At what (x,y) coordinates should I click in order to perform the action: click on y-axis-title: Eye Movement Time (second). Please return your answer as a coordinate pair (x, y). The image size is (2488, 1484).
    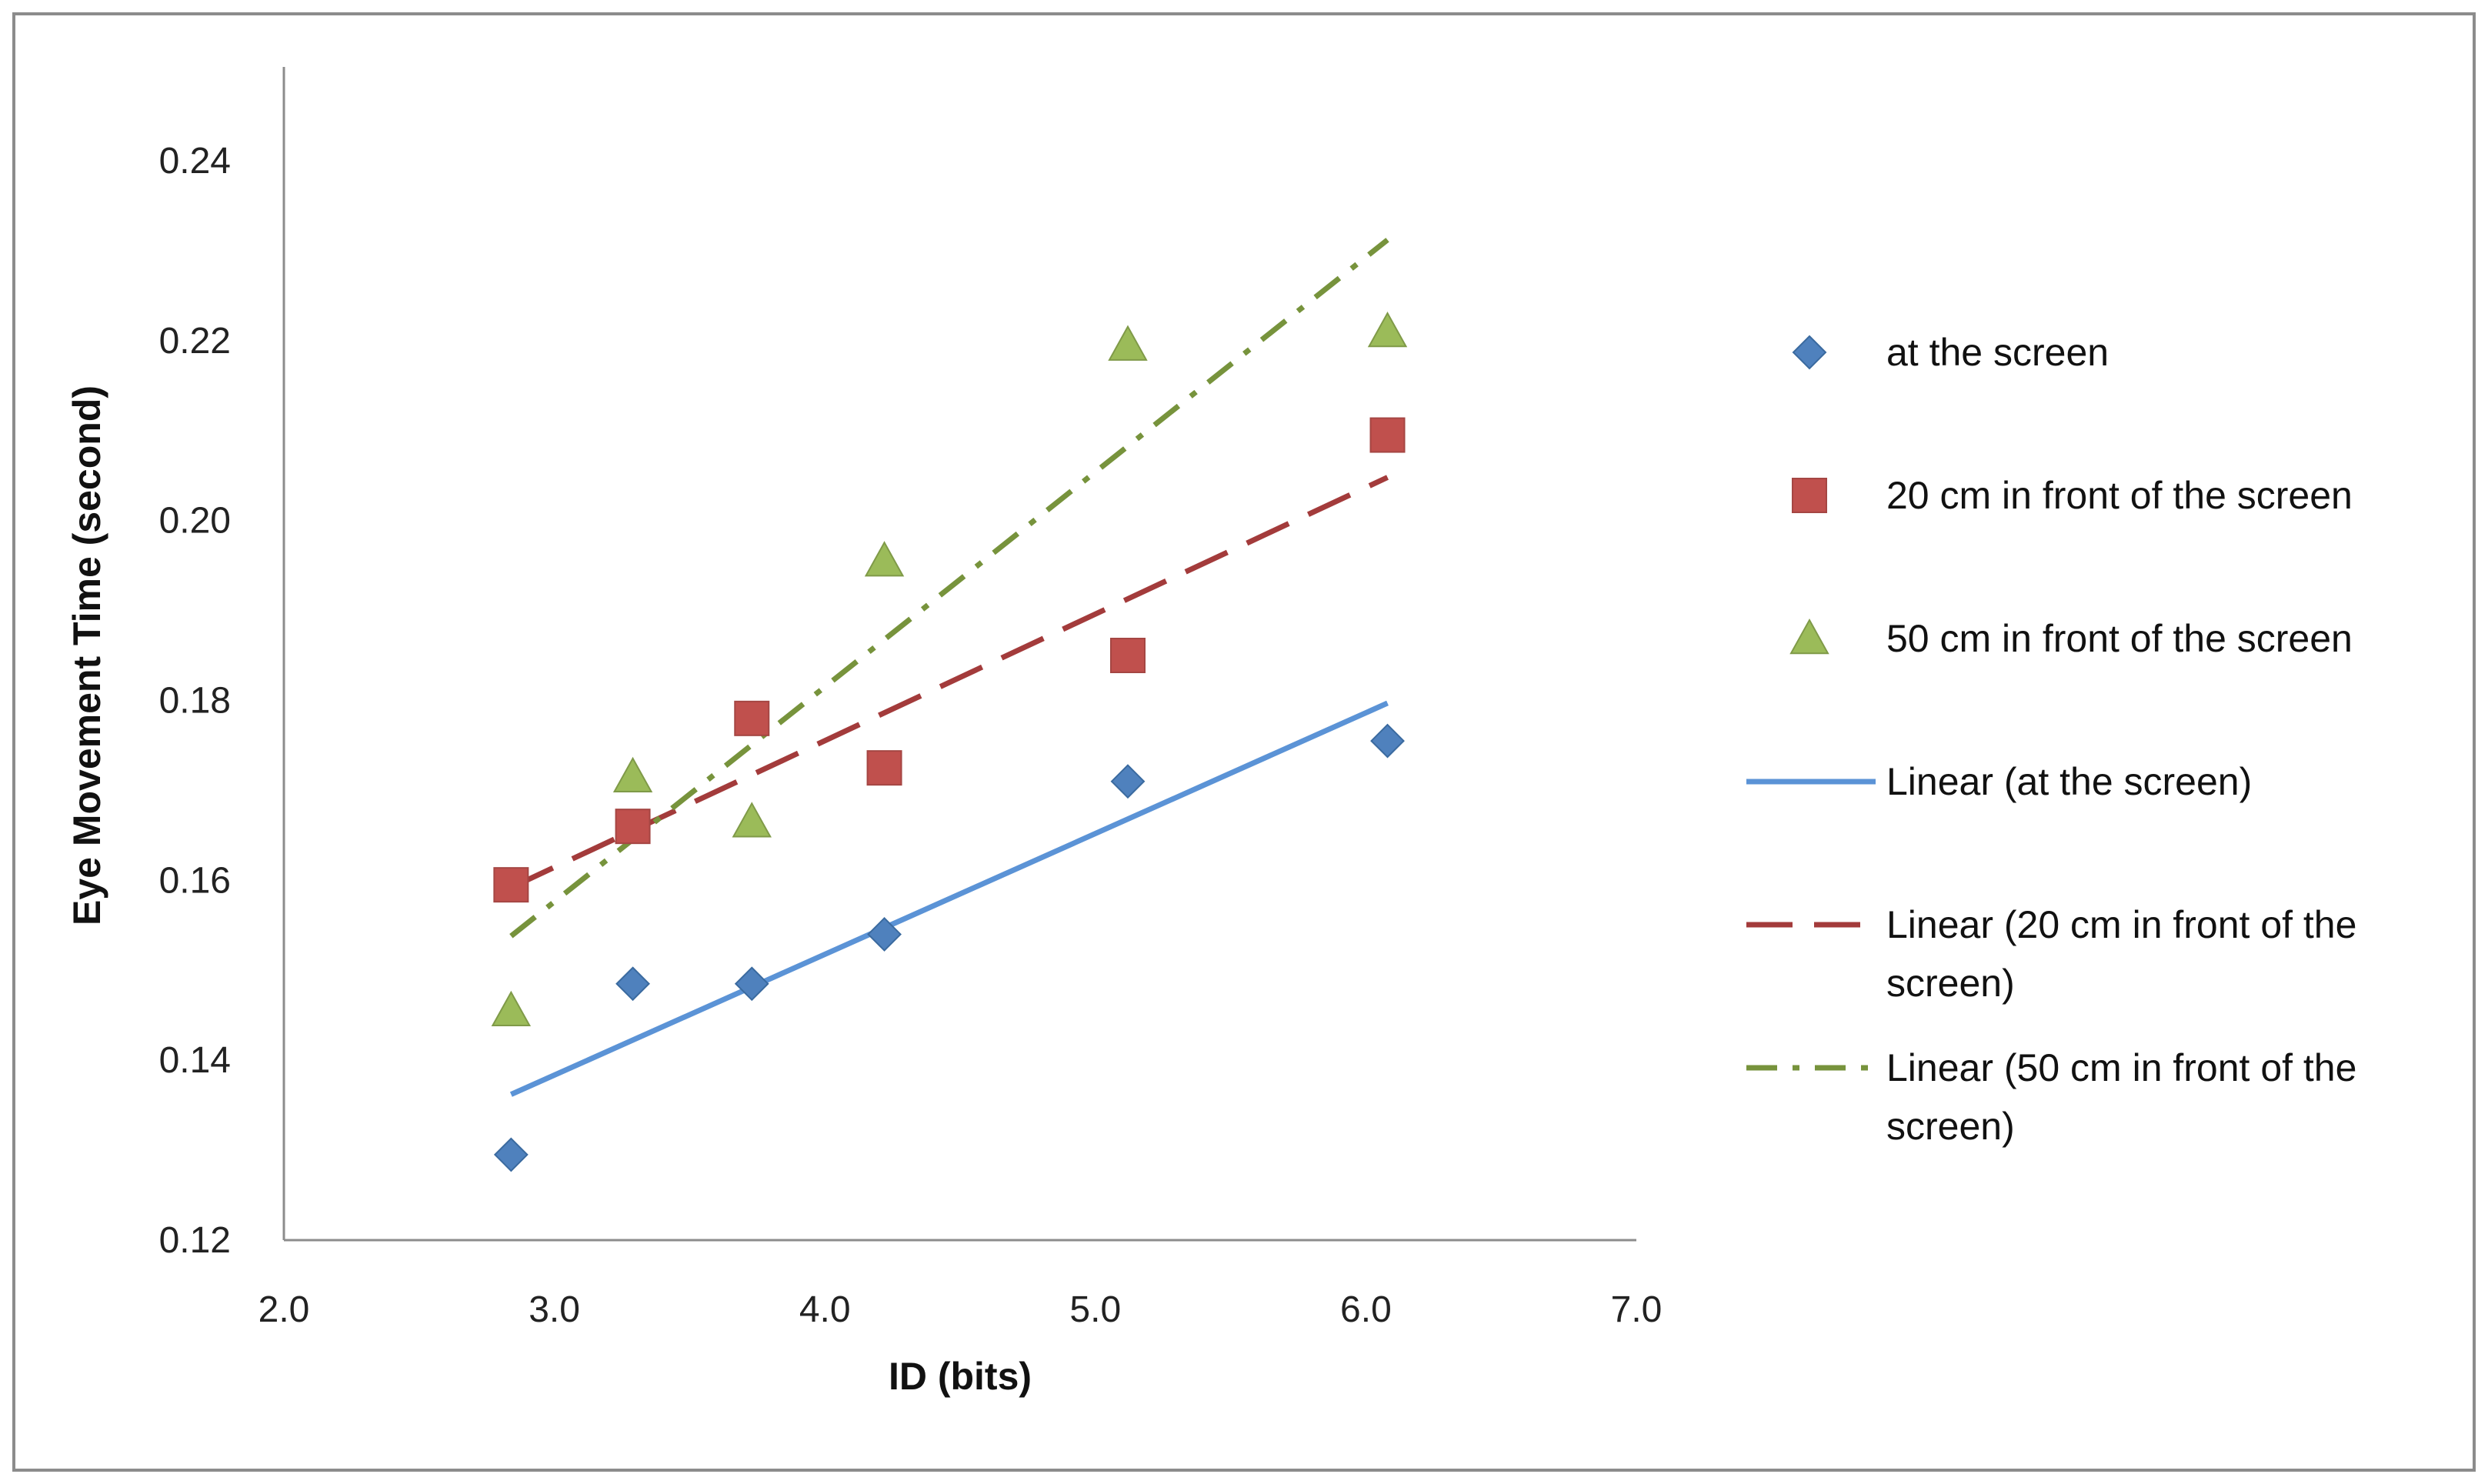
    Looking at the image, I should click on (86, 655).